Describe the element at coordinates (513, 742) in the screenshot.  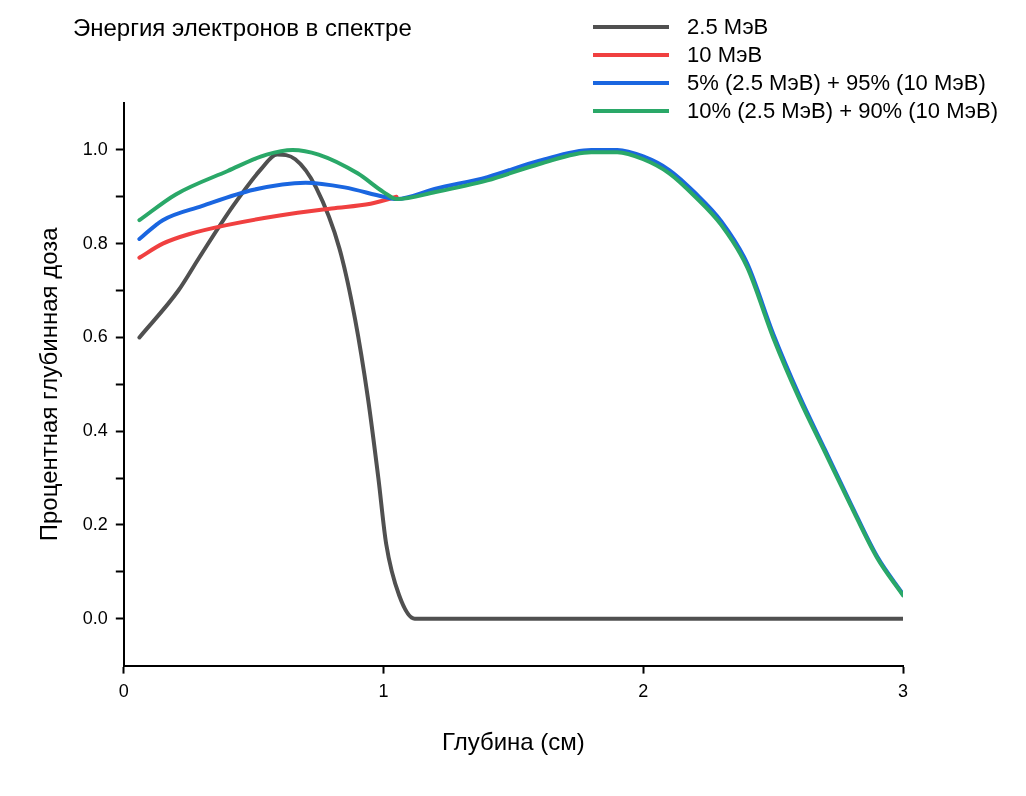
I see `x-axis-title: Глубина (см)` at that location.